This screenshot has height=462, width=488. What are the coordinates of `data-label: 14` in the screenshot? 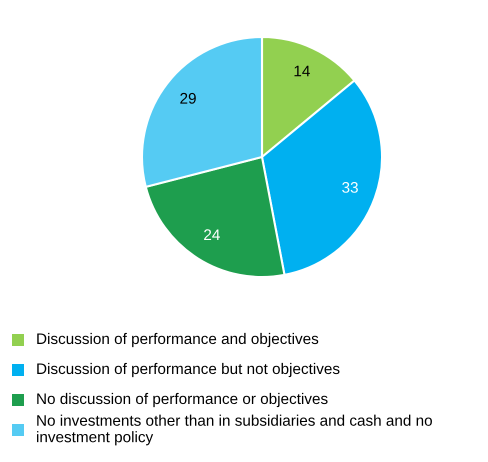 It's located at (302, 71).